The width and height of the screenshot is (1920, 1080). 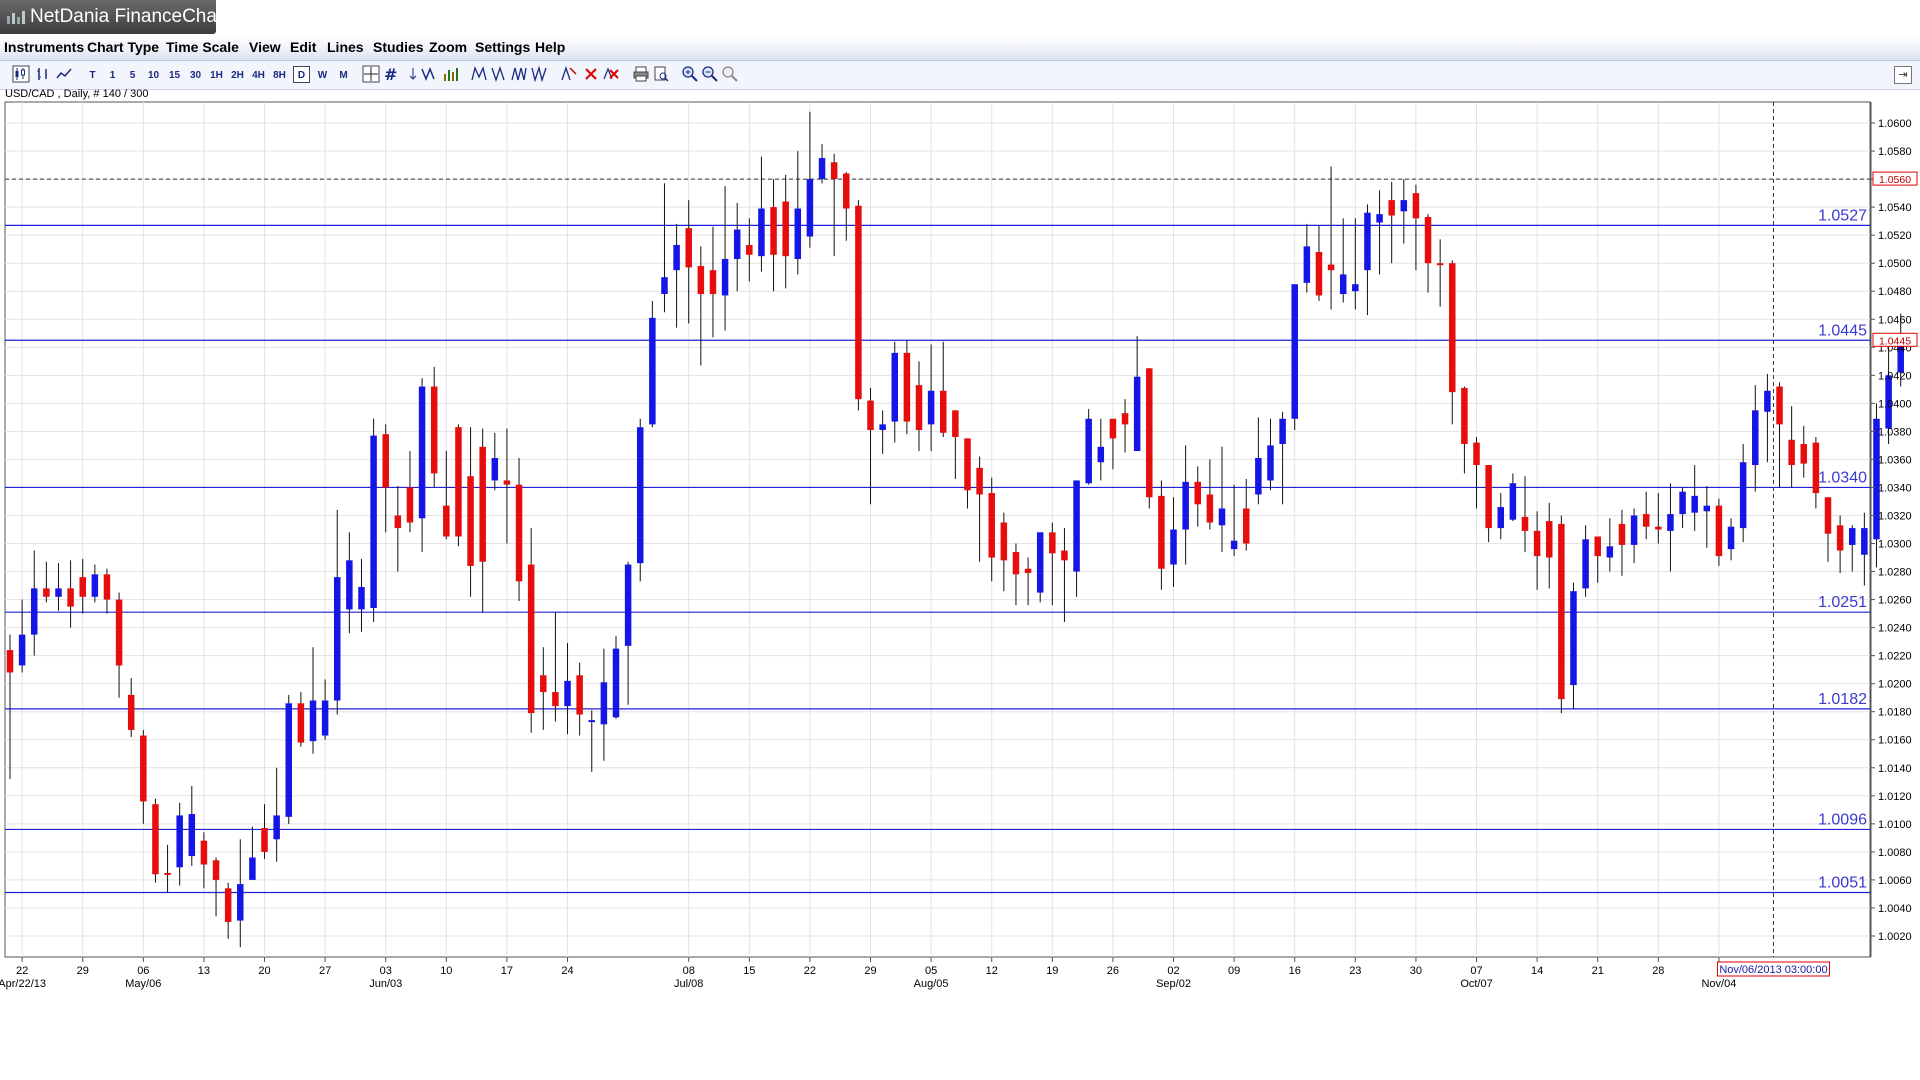 What do you see at coordinates (1173, 984) in the screenshot?
I see `x-month-label: Sep/02` at bounding box center [1173, 984].